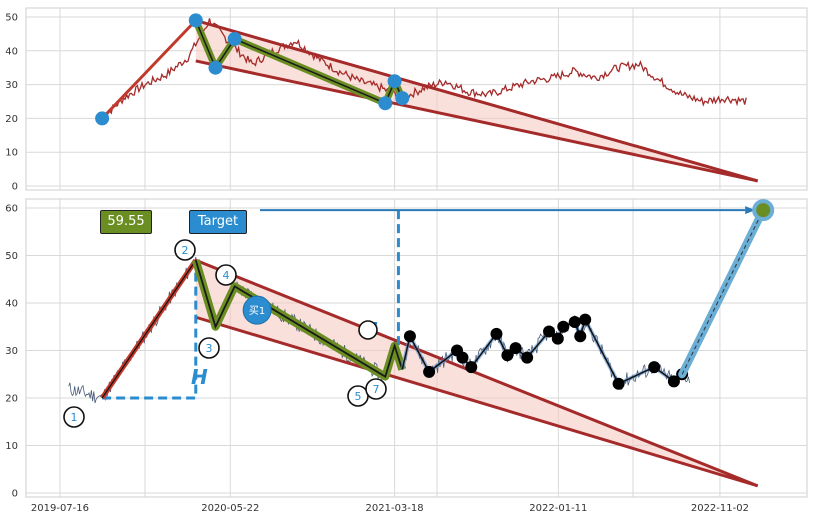  What do you see at coordinates (11, 85) in the screenshot?
I see `top-y-tick-label-3: 30` at bounding box center [11, 85].